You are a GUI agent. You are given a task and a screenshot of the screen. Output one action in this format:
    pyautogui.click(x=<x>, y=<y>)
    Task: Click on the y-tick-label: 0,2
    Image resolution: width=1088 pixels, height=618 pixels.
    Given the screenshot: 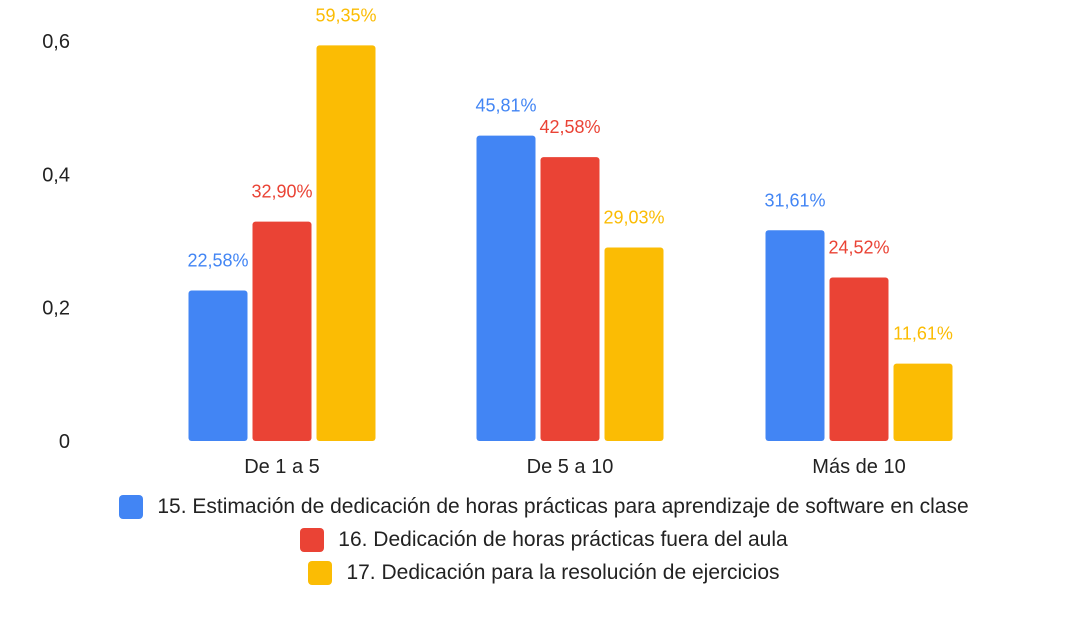 What is the action you would take?
    pyautogui.click(x=56, y=309)
    